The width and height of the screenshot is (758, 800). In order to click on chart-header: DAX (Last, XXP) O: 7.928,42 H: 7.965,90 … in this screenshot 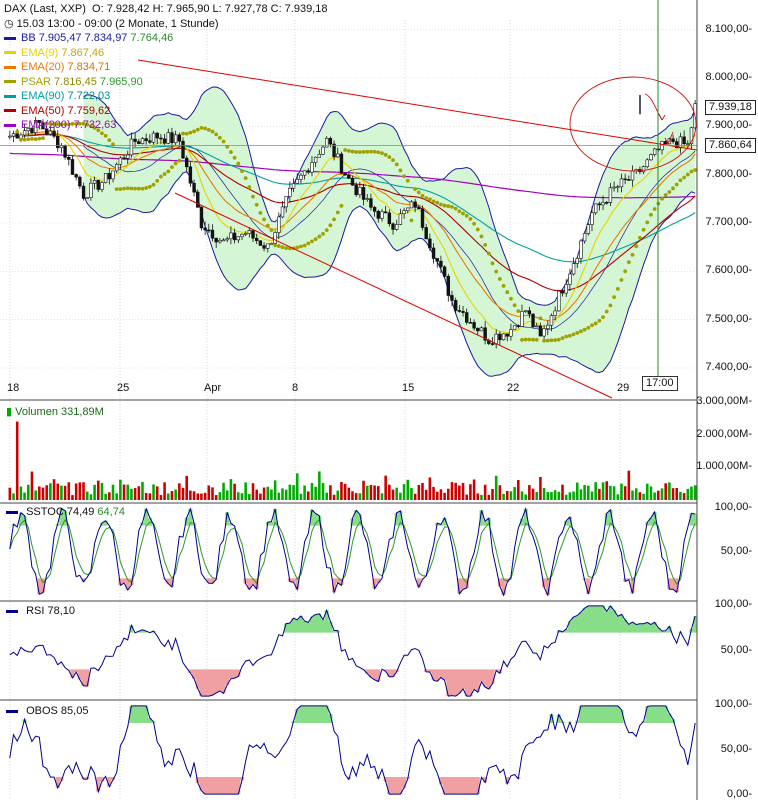, I will do `click(166, 67)`.